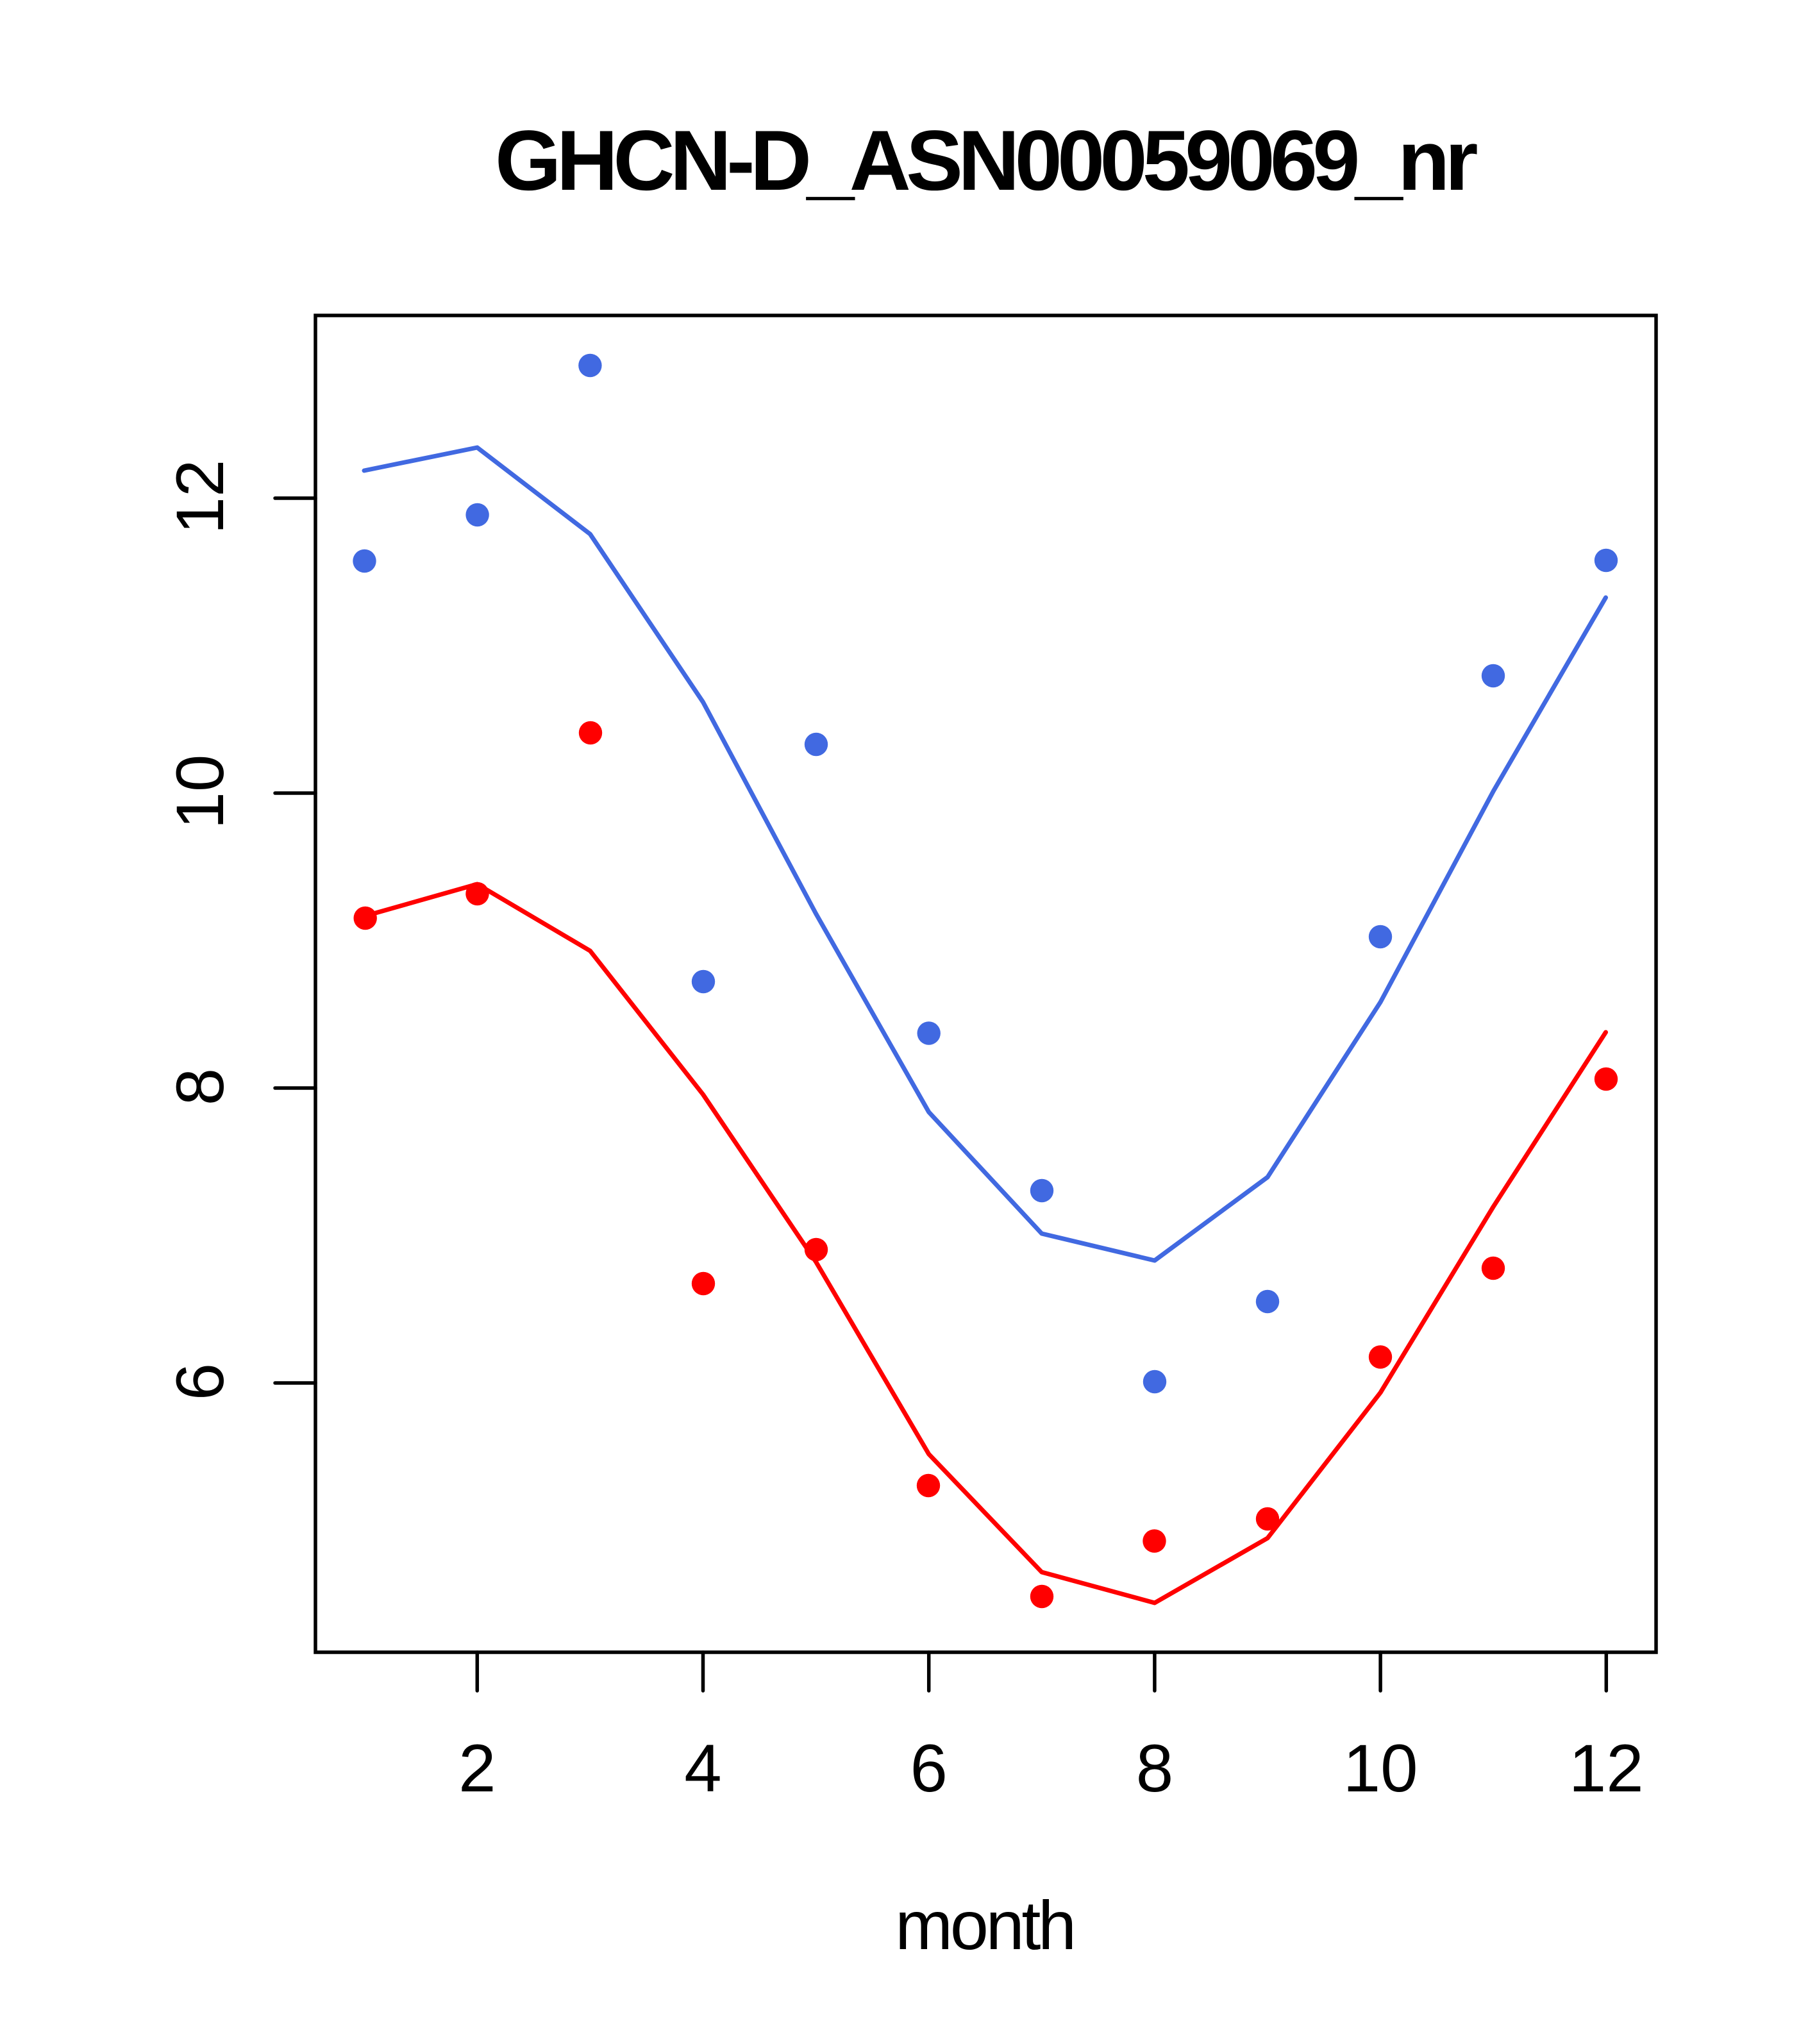  What do you see at coordinates (986, 160) in the screenshot?
I see `svg-text: GHCN-D_ASN00059069_nr` at bounding box center [986, 160].